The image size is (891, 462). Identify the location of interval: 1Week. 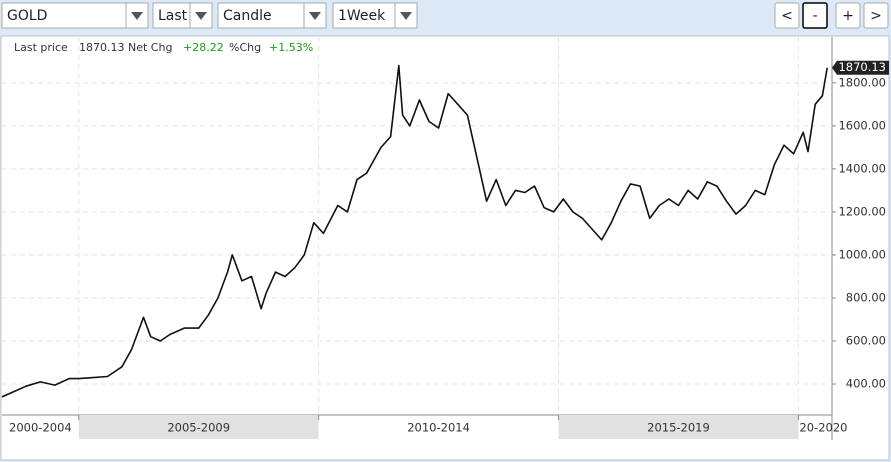
(362, 16).